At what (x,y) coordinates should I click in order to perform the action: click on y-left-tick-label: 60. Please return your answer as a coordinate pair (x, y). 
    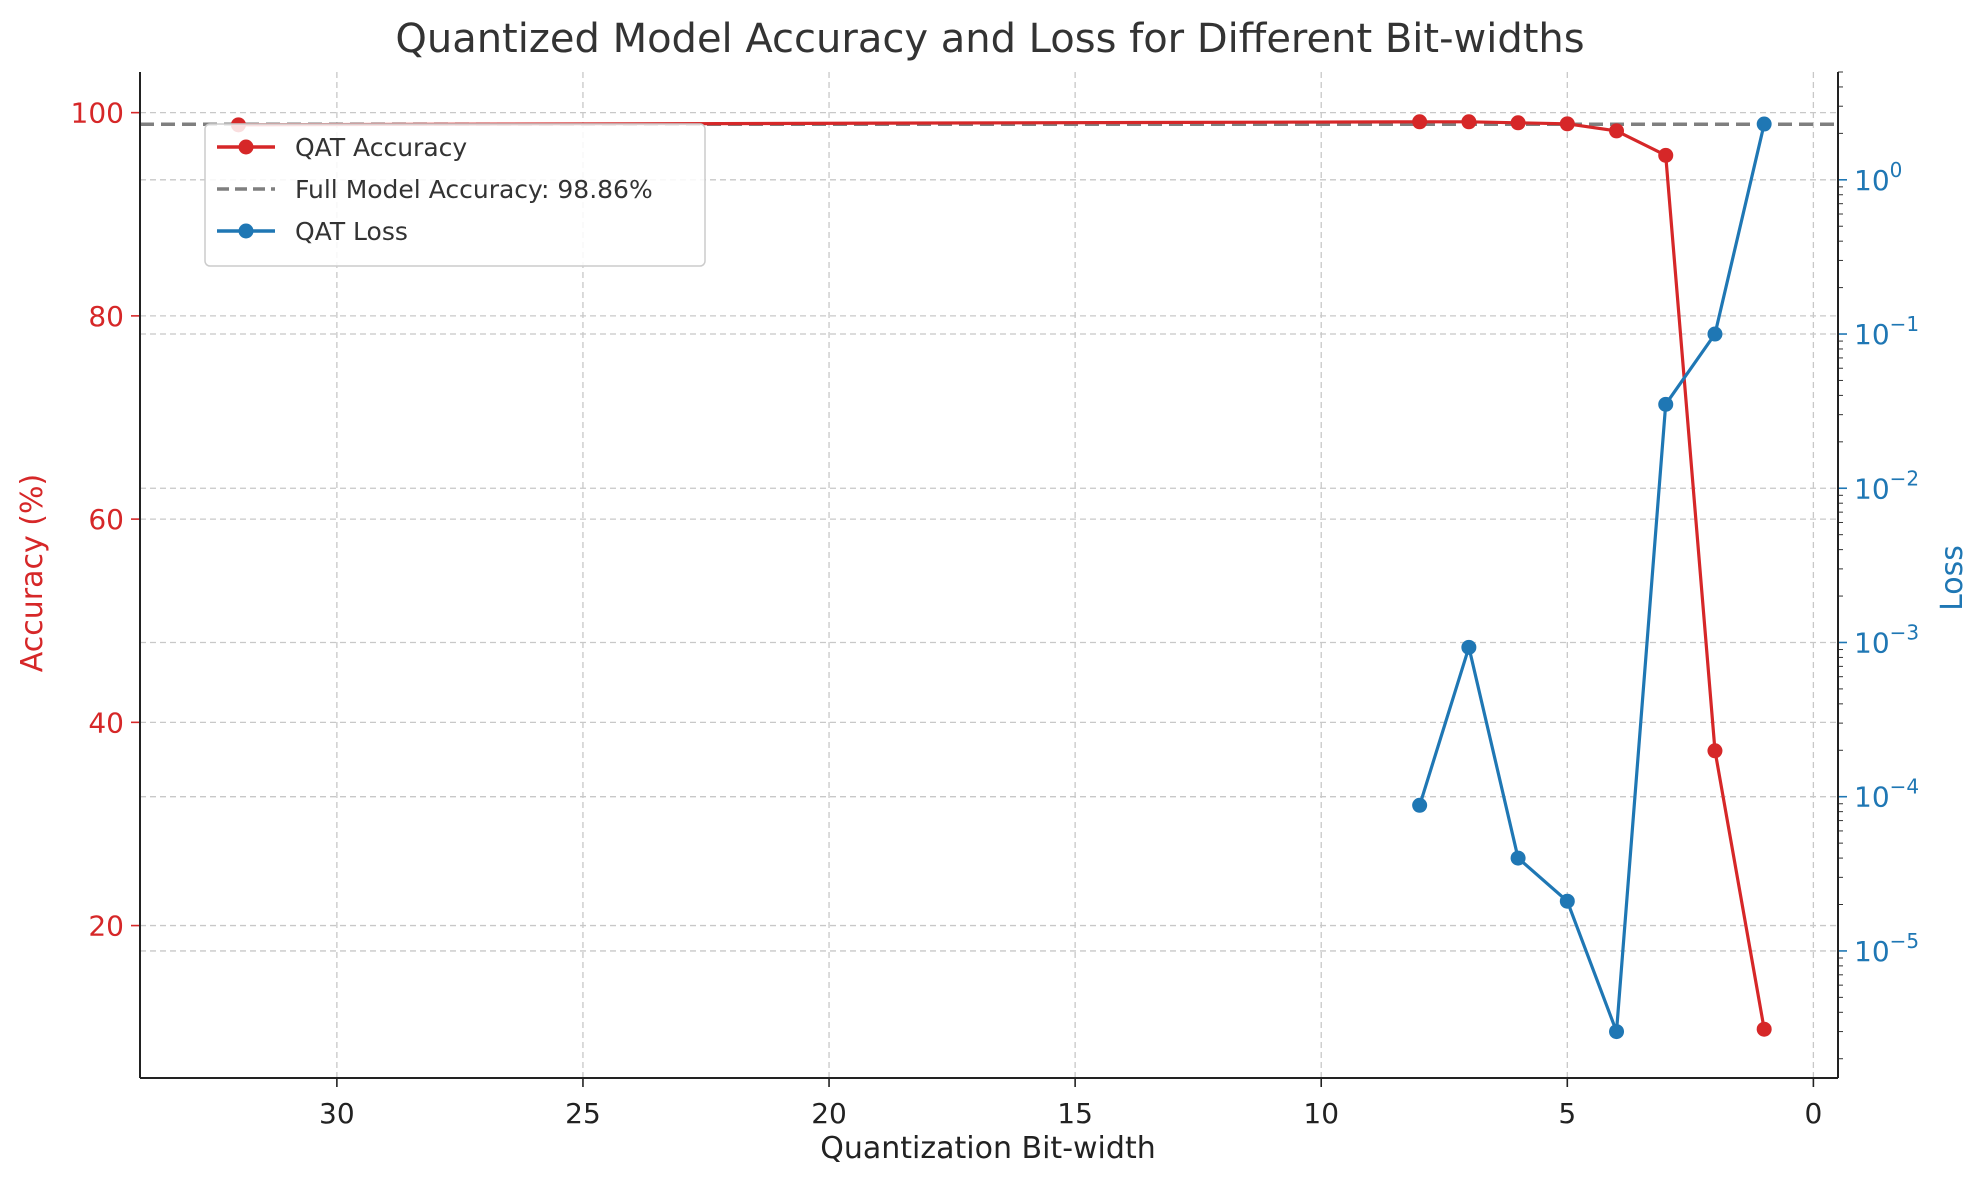
    Looking at the image, I should click on (106, 519).